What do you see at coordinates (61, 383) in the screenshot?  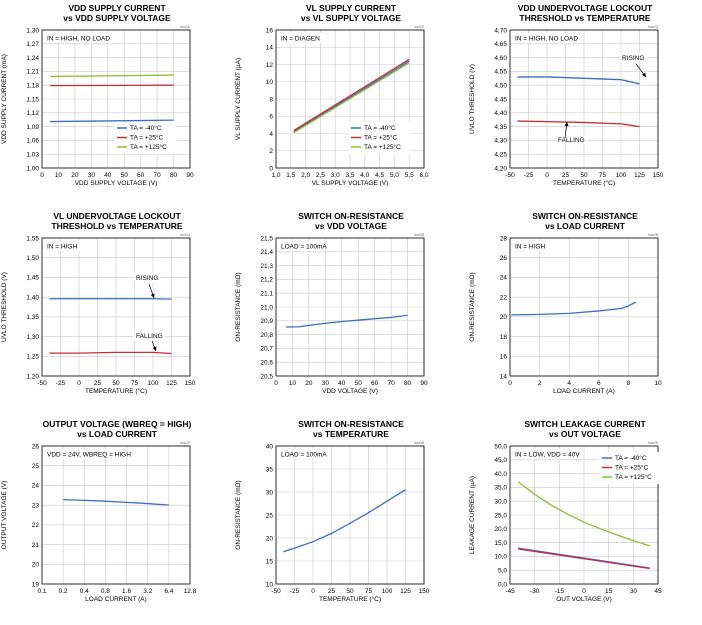 I see `x-tick-label: -25` at bounding box center [61, 383].